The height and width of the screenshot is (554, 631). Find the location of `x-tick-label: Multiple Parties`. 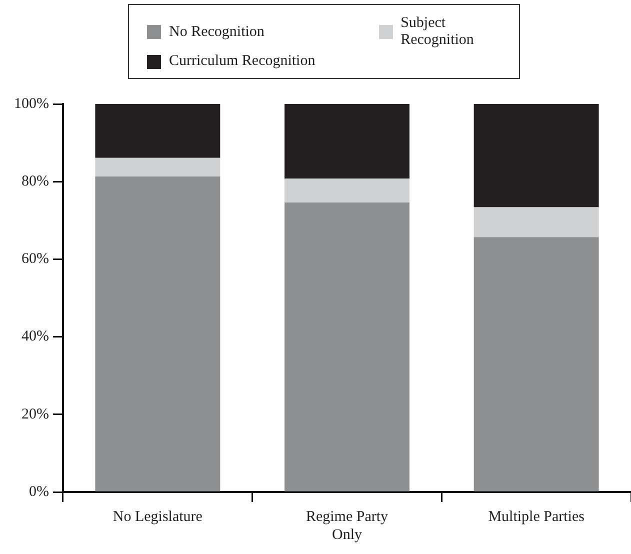

x-tick-label: Multiple Parties is located at coordinates (536, 516).